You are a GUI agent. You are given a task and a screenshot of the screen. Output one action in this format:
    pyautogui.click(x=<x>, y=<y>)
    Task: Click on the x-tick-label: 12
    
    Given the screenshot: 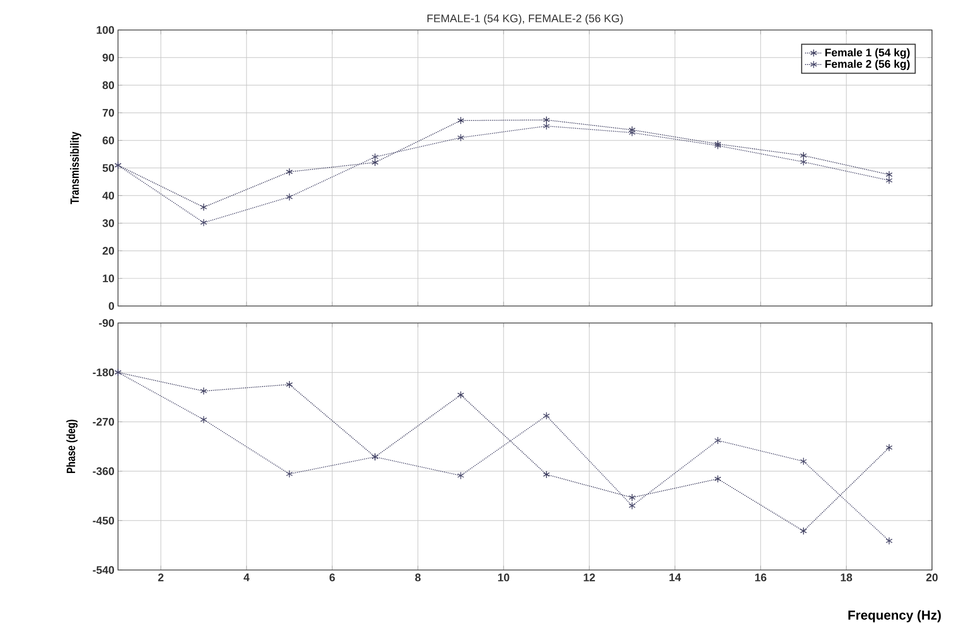 What is the action you would take?
    pyautogui.click(x=589, y=578)
    